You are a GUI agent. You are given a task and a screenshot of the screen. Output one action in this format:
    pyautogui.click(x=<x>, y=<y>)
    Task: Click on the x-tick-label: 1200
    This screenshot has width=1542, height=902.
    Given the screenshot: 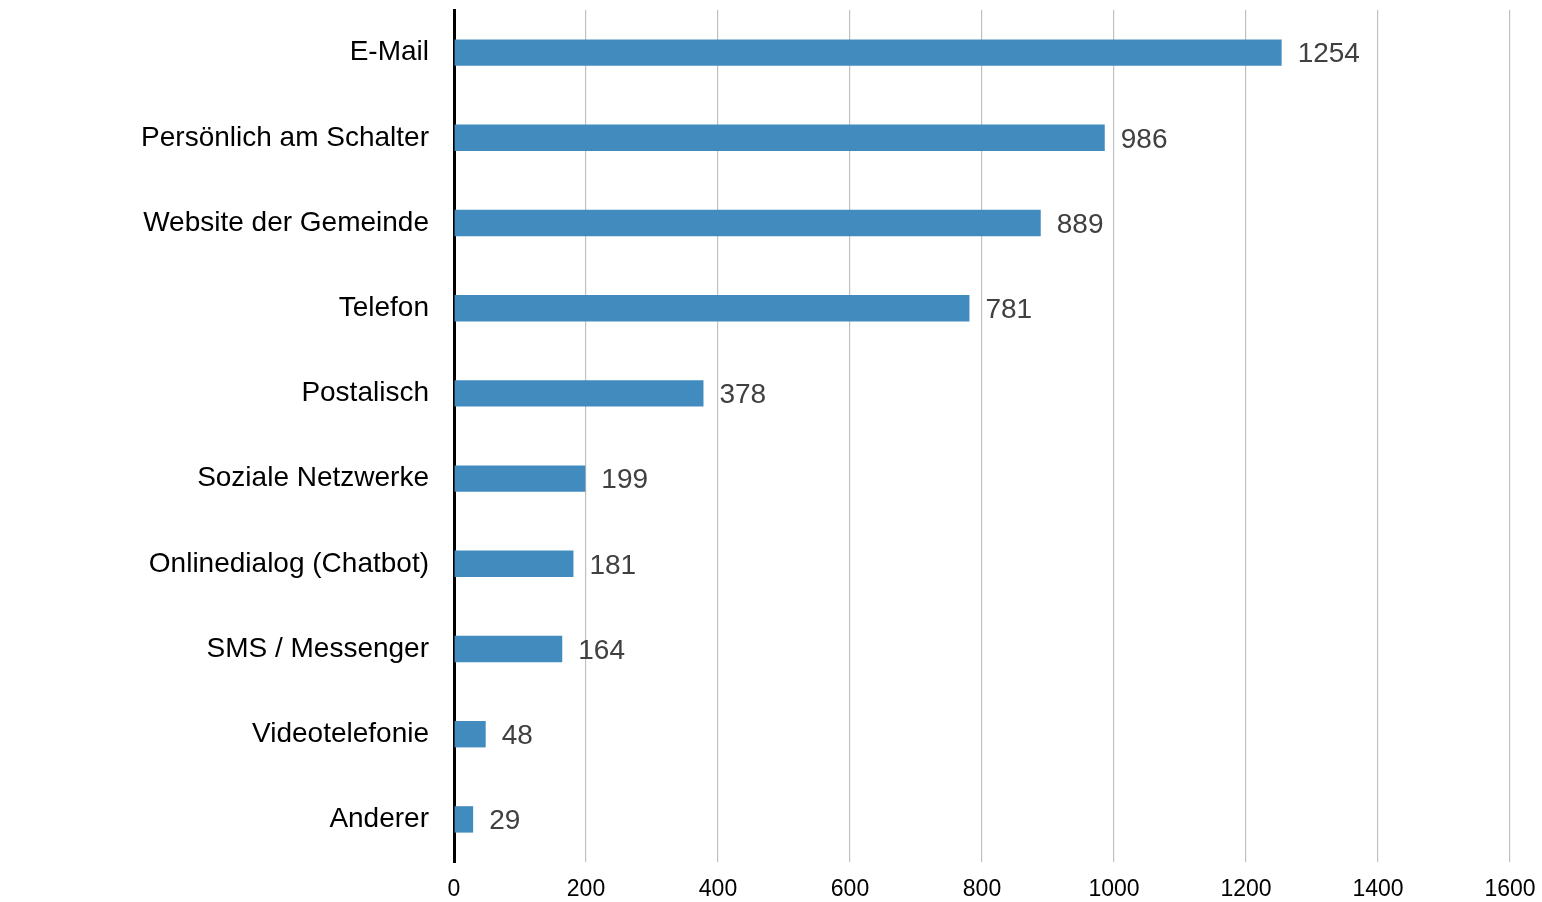 What is the action you would take?
    pyautogui.click(x=1246, y=888)
    